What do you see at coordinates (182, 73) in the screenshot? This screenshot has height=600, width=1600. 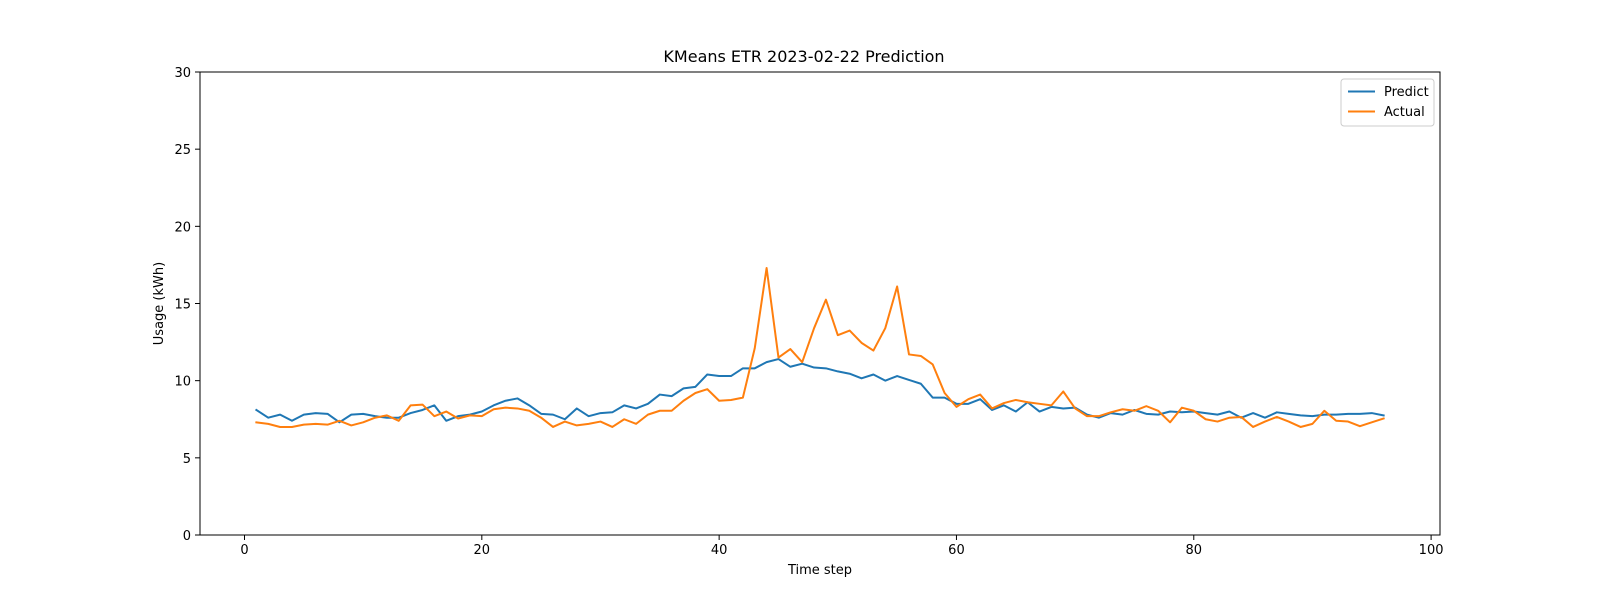 I see `y-tick-label: 30` at bounding box center [182, 73].